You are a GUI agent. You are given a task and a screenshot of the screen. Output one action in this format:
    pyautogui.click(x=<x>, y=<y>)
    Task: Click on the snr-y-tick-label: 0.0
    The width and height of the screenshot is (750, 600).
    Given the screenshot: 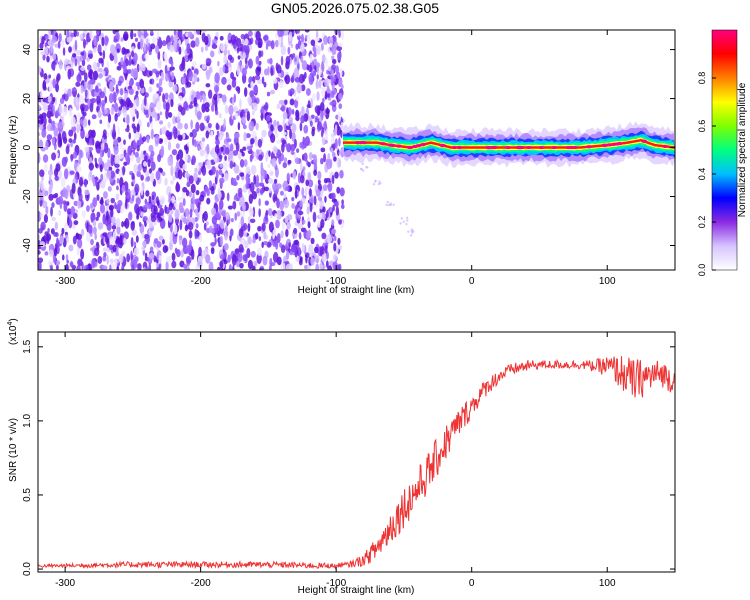 What is the action you would take?
    pyautogui.click(x=27, y=569)
    